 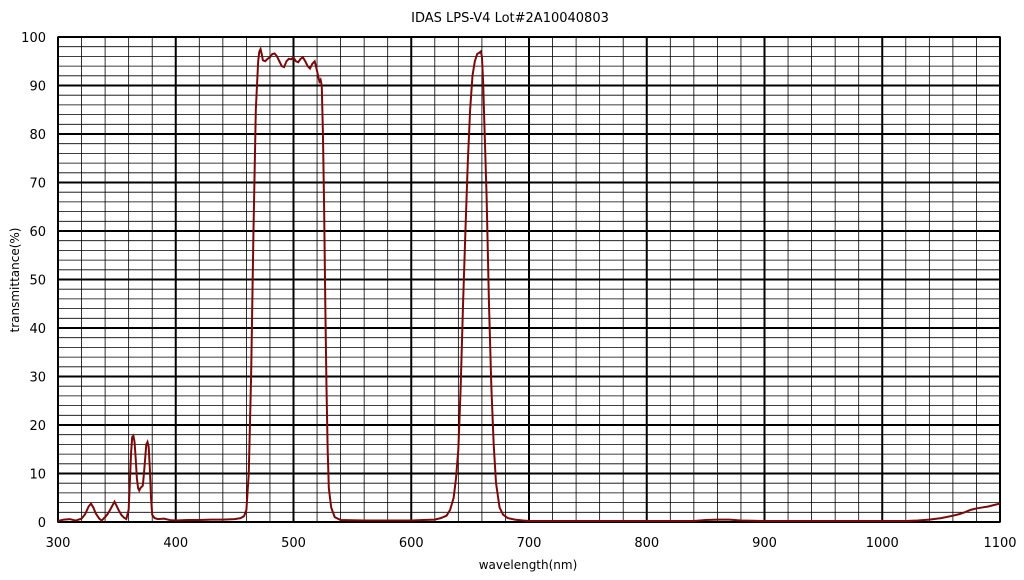 I want to click on y-tick-label: 100, so click(x=33, y=38).